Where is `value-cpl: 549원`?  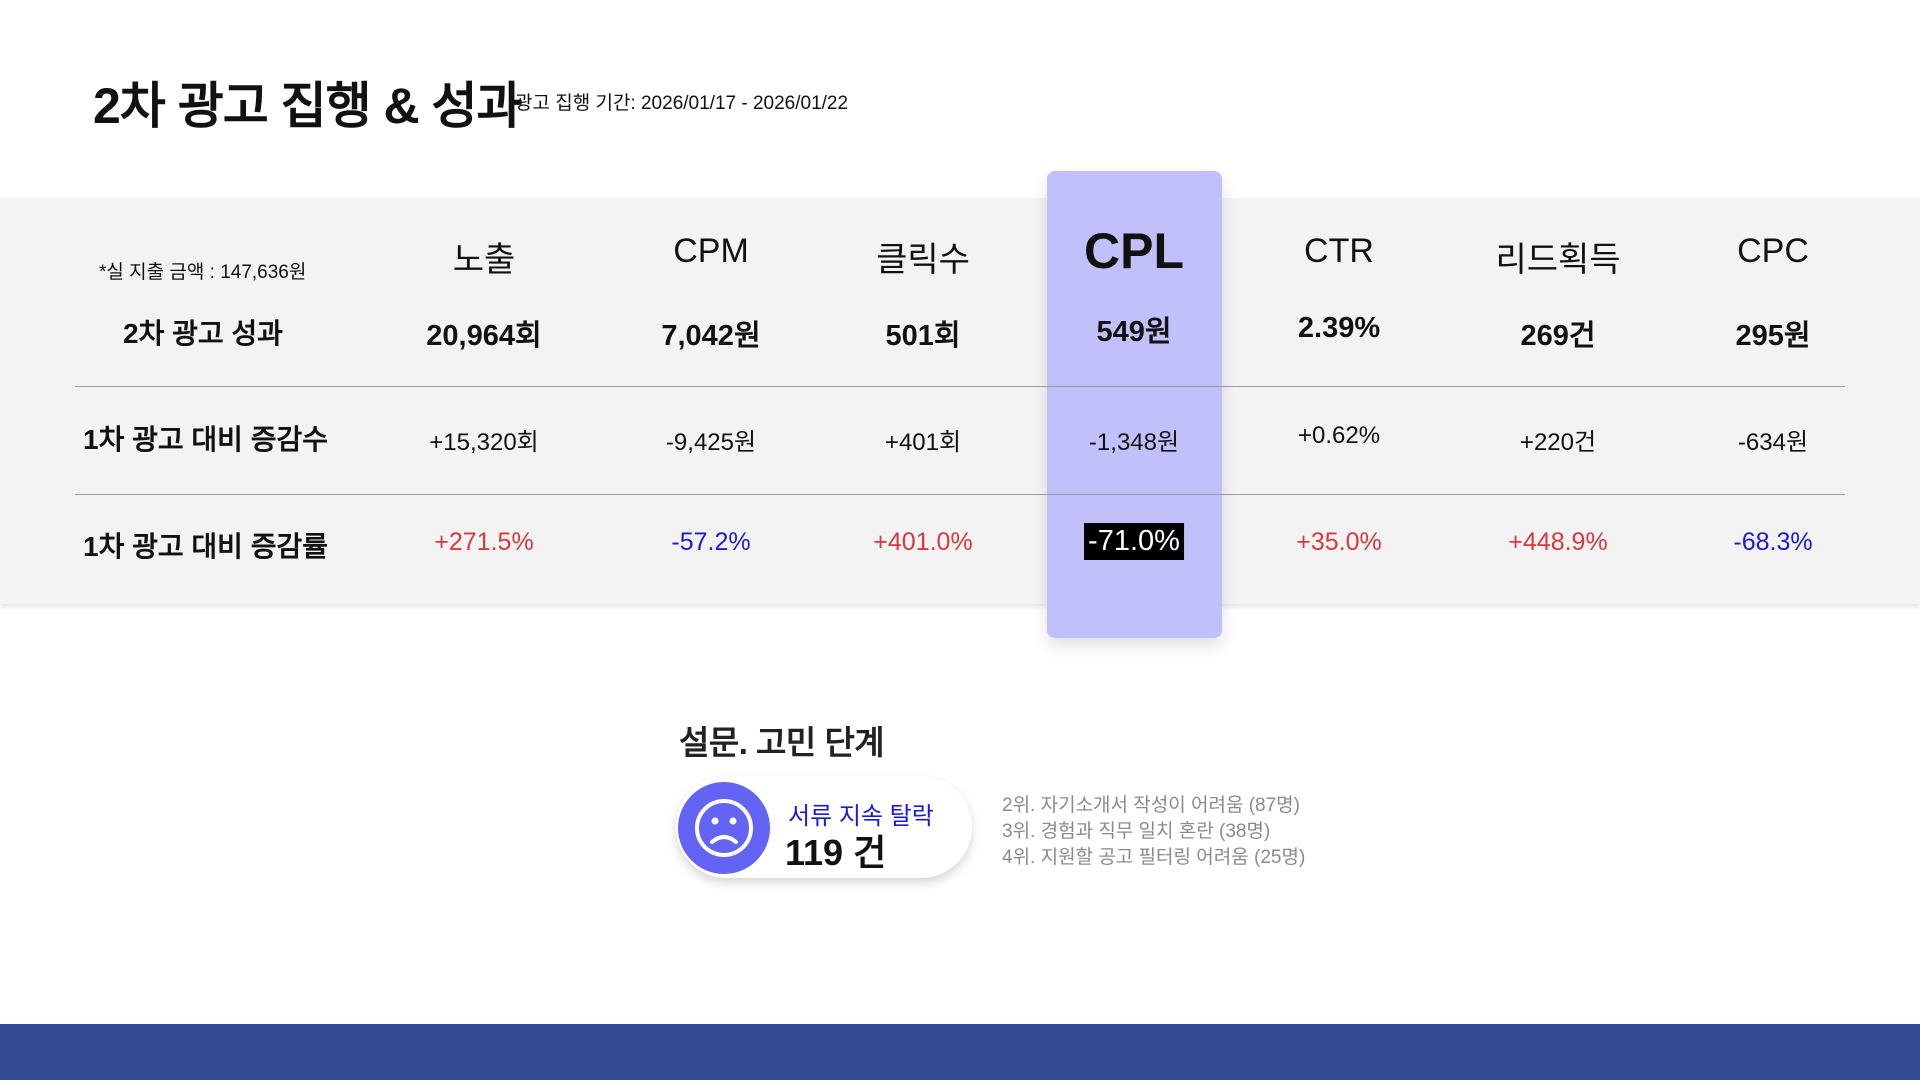 value-cpl: 549원 is located at coordinates (1134, 332).